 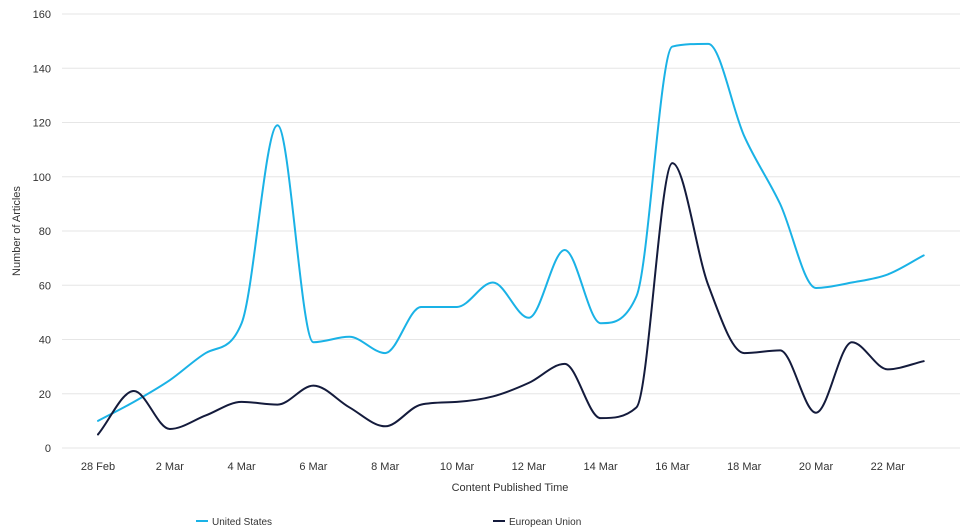 I want to click on y-axis-ticks: 0 20 40 60 80 100 120 140 160, so click(x=42, y=232).